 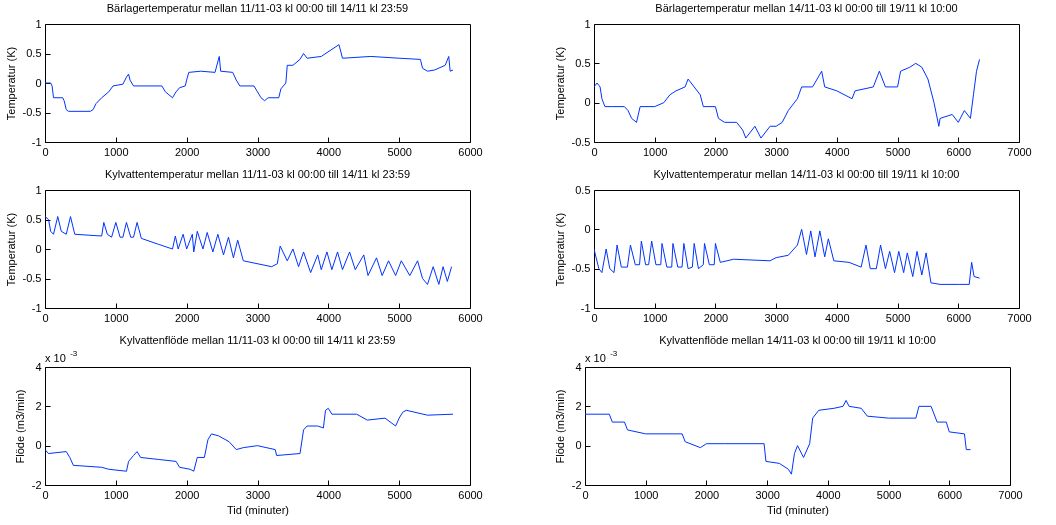 I want to click on chart-title: Kylvattentemperatur mellan 11/11-03 kl 00:00 till 14/11 kl 23:59, so click(x=257, y=174).